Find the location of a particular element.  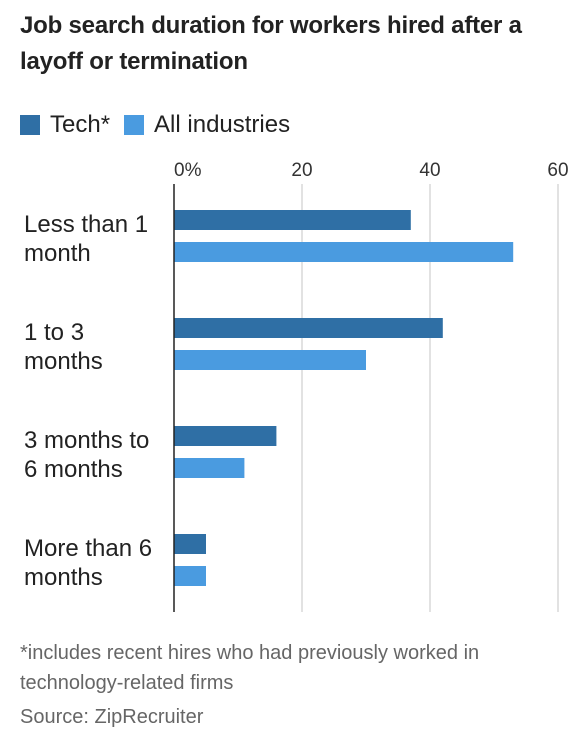

legend-item-tech: Tech* is located at coordinates (65, 125).